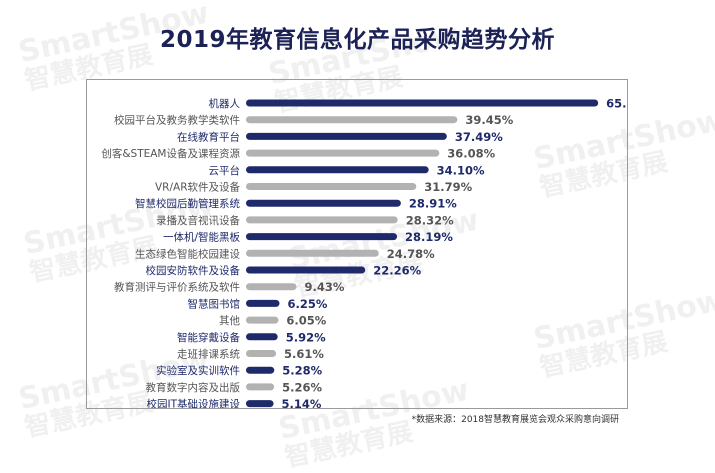  What do you see at coordinates (302, 387) in the screenshot?
I see `value-label: 5.26%` at bounding box center [302, 387].